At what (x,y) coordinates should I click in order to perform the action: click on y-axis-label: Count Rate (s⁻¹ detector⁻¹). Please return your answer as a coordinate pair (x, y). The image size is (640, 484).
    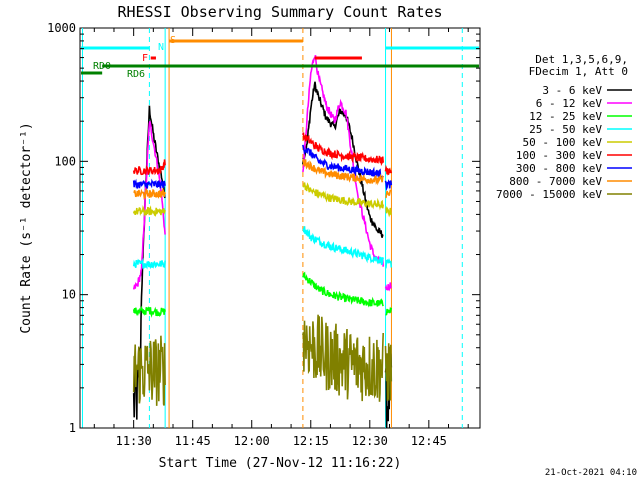
    Looking at the image, I should click on (26, 227).